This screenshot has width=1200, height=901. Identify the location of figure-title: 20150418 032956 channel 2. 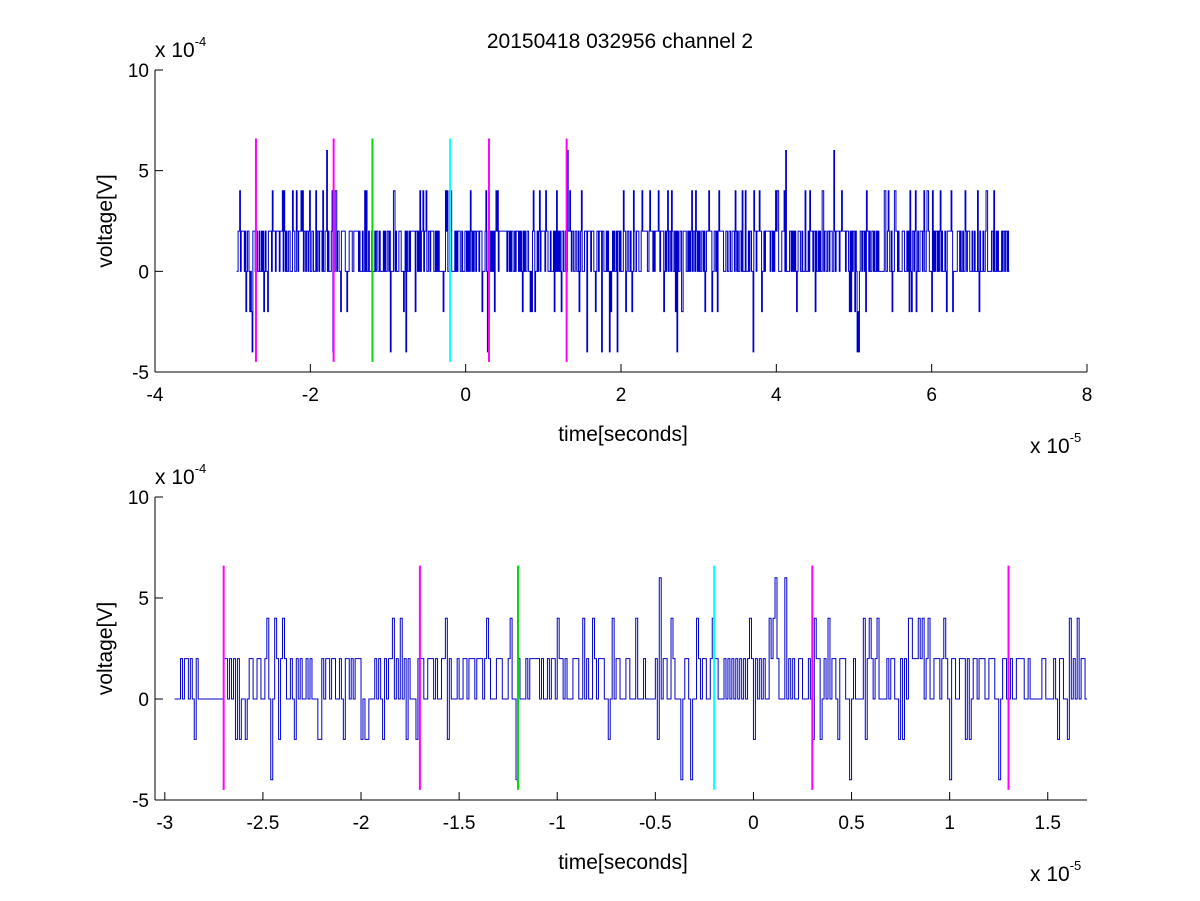
(620, 41).